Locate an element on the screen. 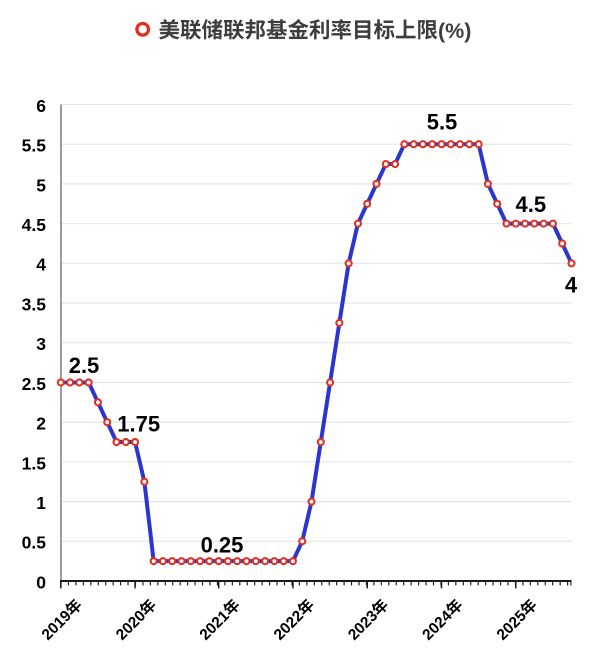 The image size is (600, 669). svg-text: 3 is located at coordinates (41, 344).